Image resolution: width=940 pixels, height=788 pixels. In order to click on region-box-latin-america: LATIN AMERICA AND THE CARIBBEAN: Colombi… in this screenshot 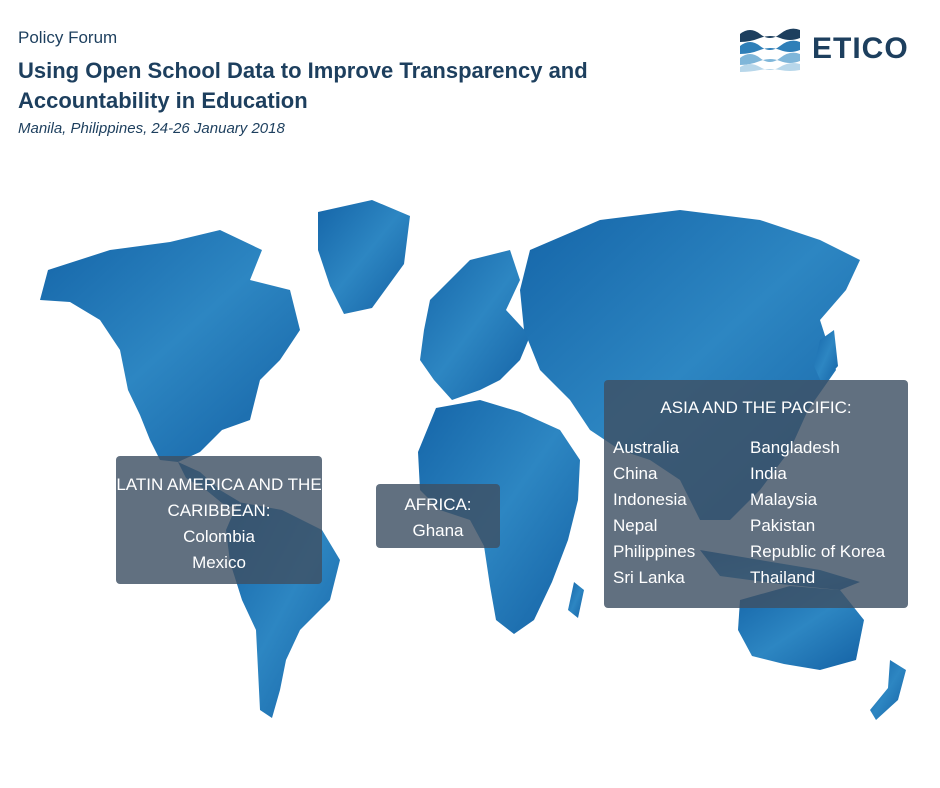, I will do `click(219, 520)`.